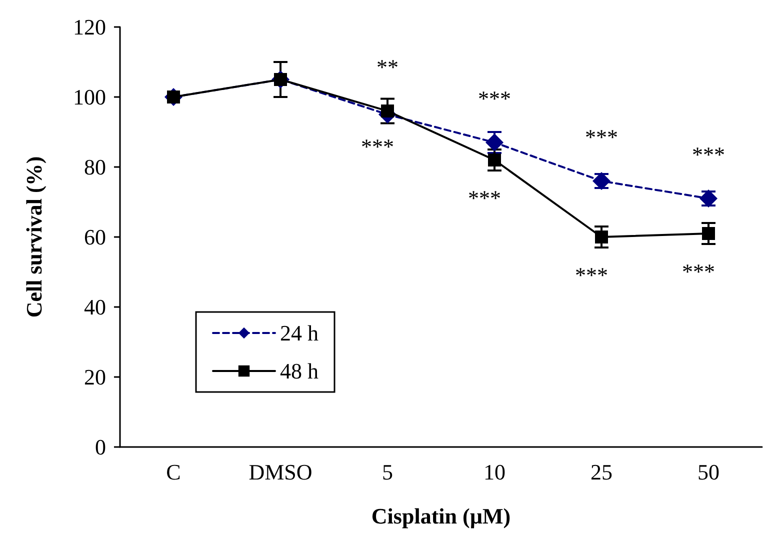  What do you see at coordinates (100, 447) in the screenshot?
I see `y-tick-label: 0` at bounding box center [100, 447].